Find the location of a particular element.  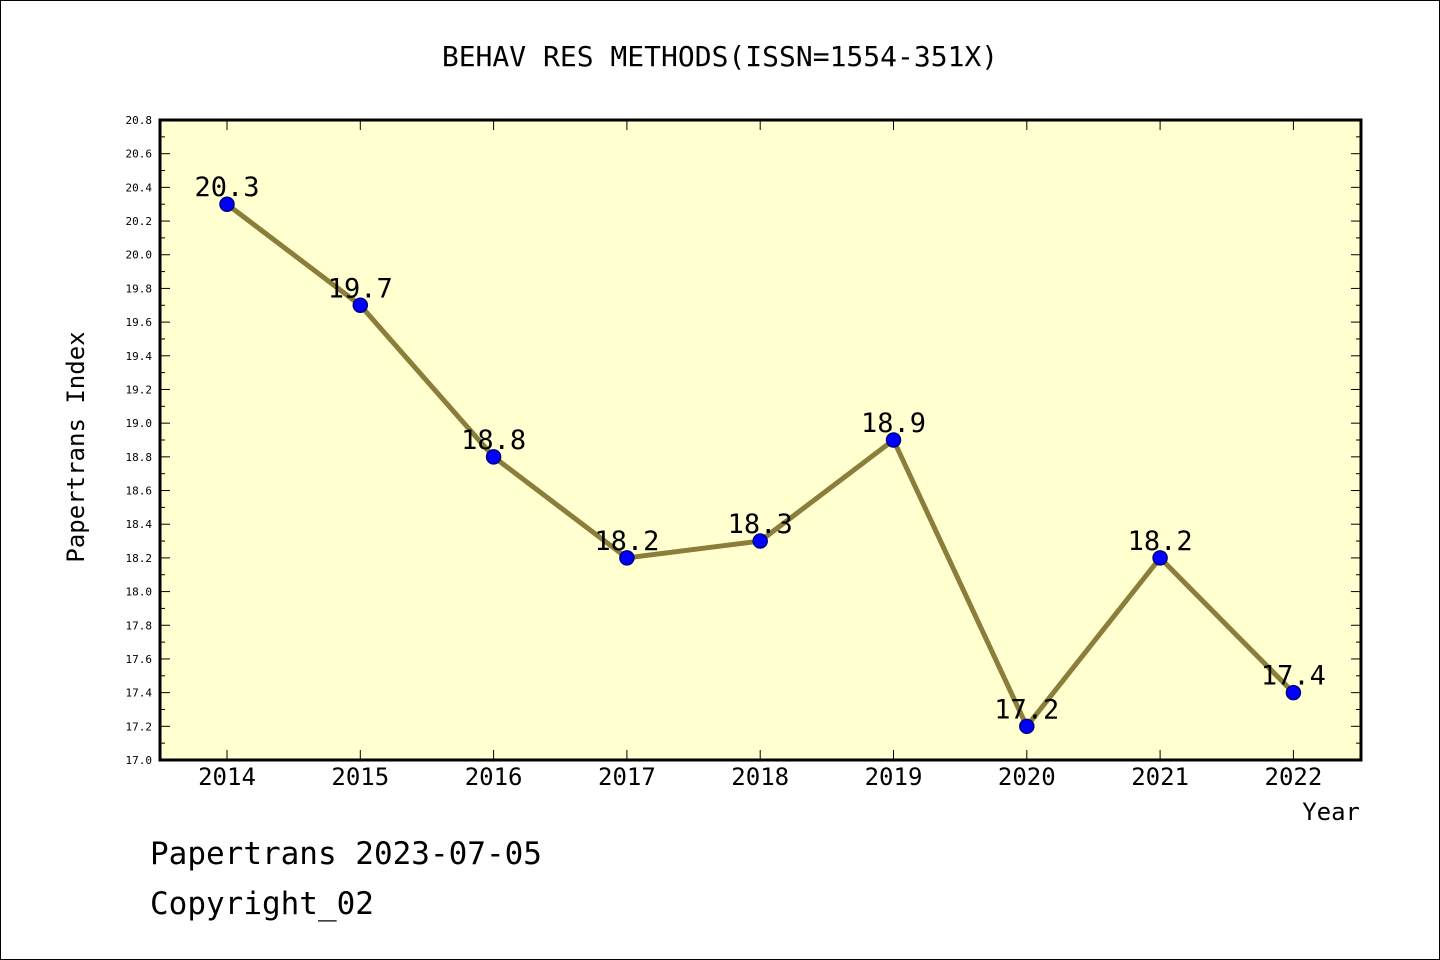

y-tick-label: 17.6 is located at coordinates (139, 659).